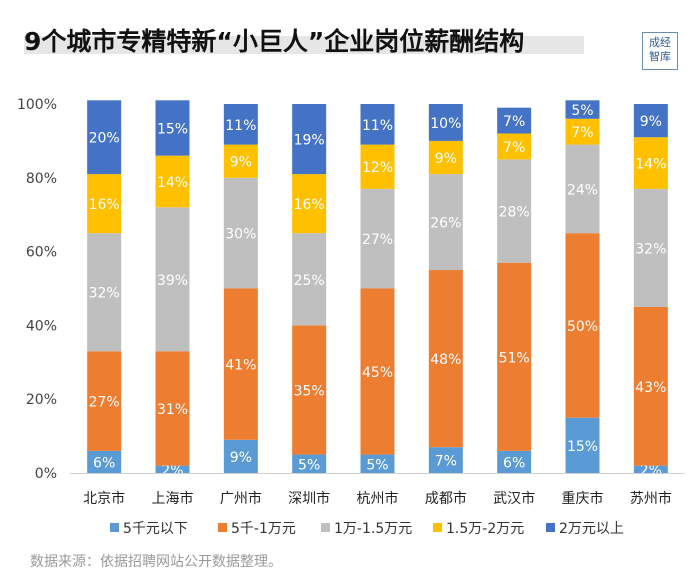 The image size is (700, 585). Describe the element at coordinates (104, 498) in the screenshot. I see `x-tick-label: 北京市` at that location.